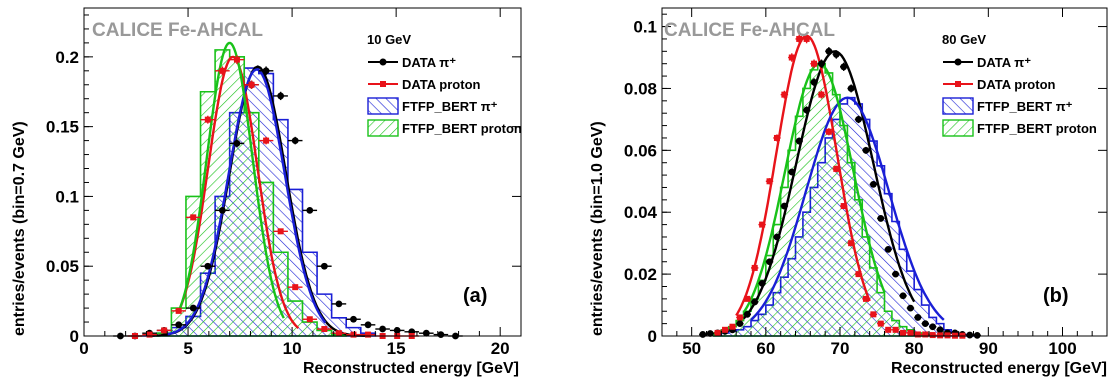 The height and width of the screenshot is (383, 1117). What do you see at coordinates (67, 57) in the screenshot?
I see `y-tick-label: 0.2` at bounding box center [67, 57].